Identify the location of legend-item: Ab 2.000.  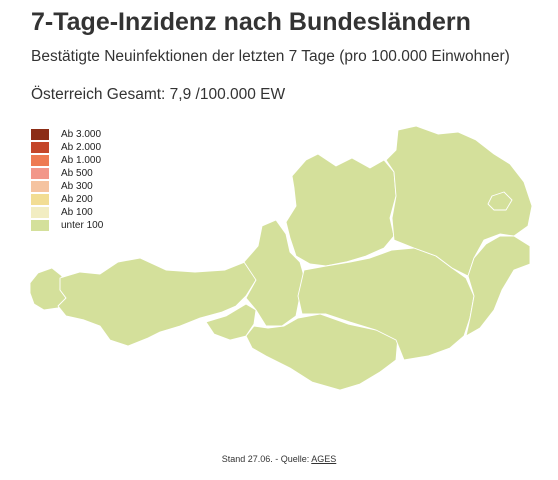
(67, 147).